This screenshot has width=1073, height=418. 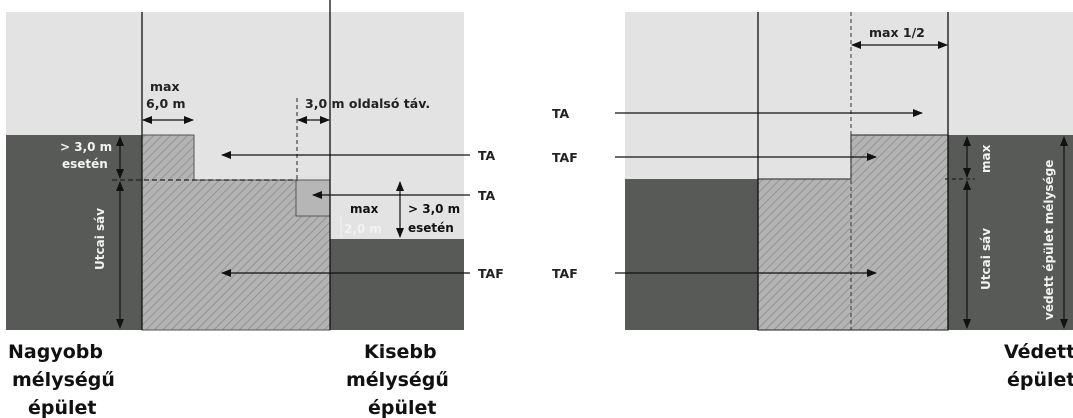 I want to click on label-ta-2: TA, so click(x=487, y=195).